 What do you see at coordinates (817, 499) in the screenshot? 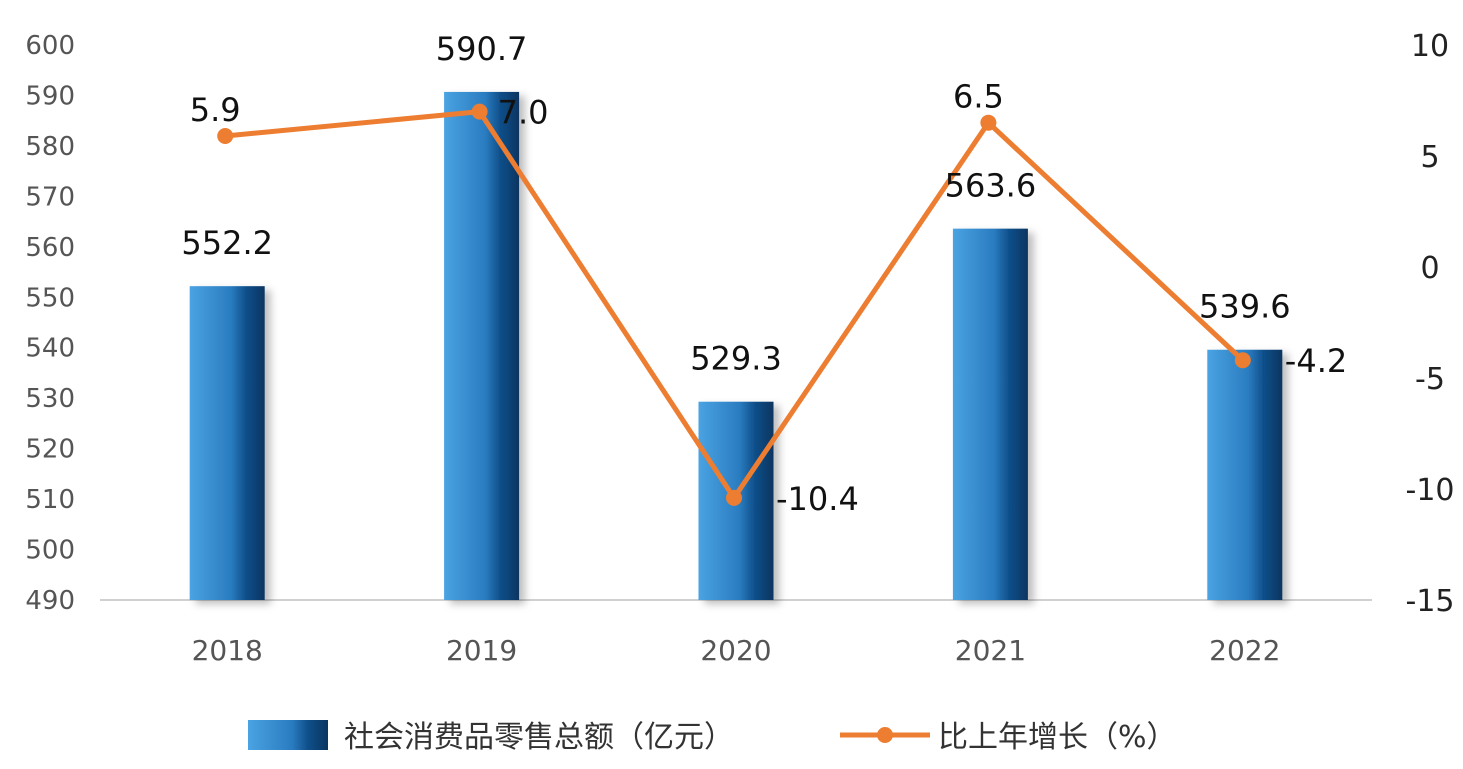
I see `growth-value-label: -10.4` at bounding box center [817, 499].